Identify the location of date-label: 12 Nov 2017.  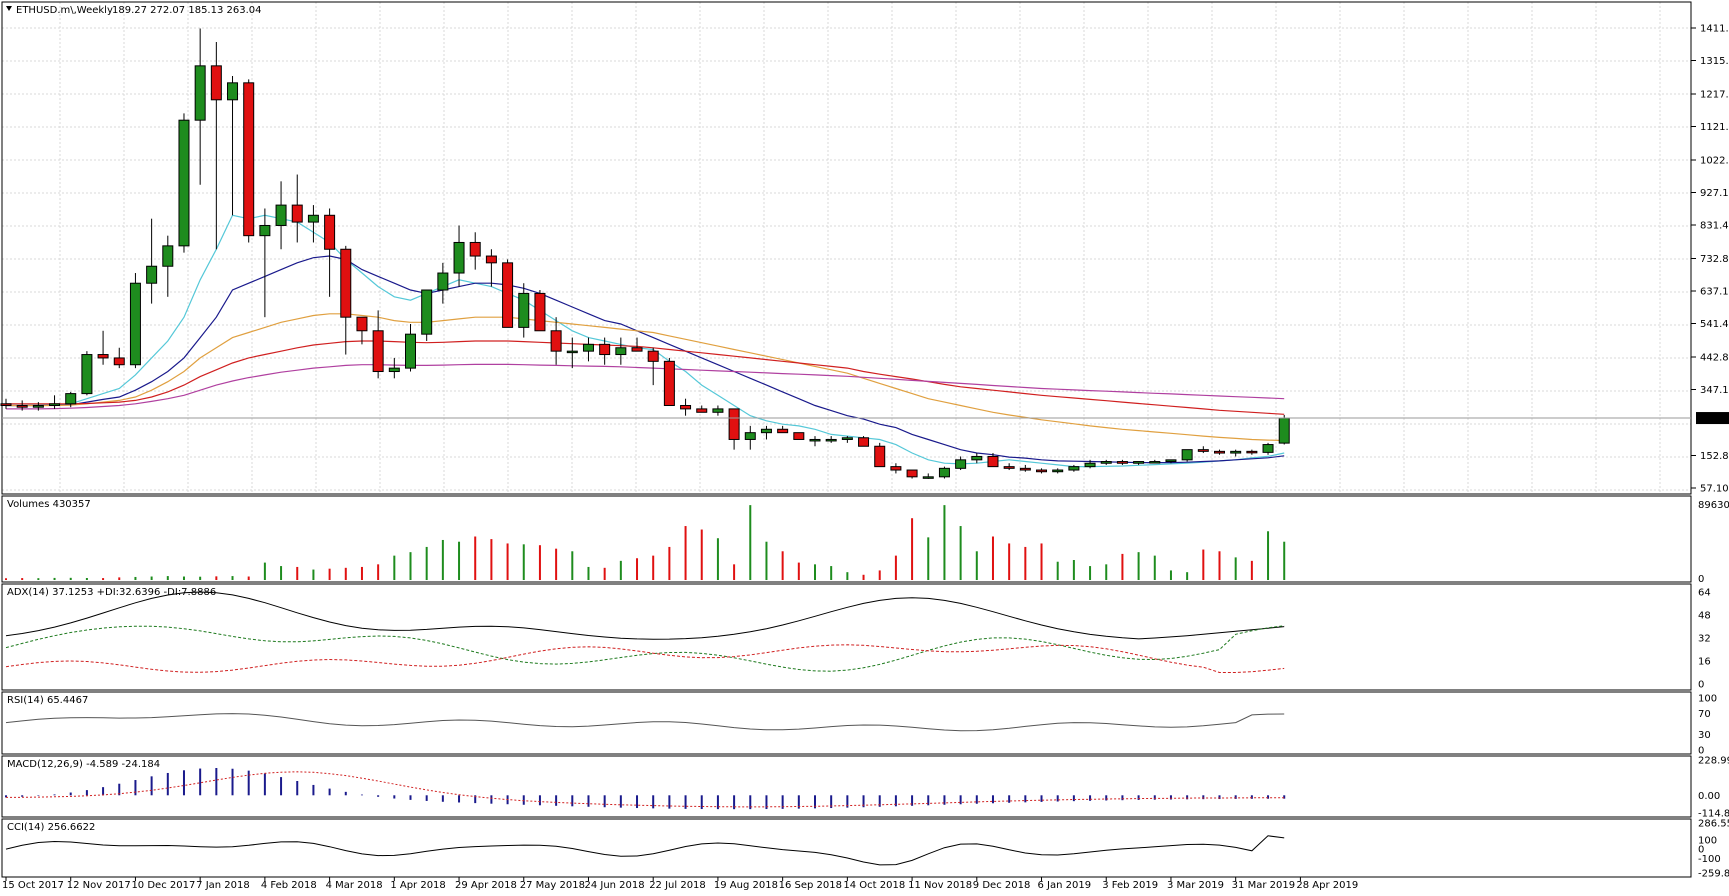
(99, 885).